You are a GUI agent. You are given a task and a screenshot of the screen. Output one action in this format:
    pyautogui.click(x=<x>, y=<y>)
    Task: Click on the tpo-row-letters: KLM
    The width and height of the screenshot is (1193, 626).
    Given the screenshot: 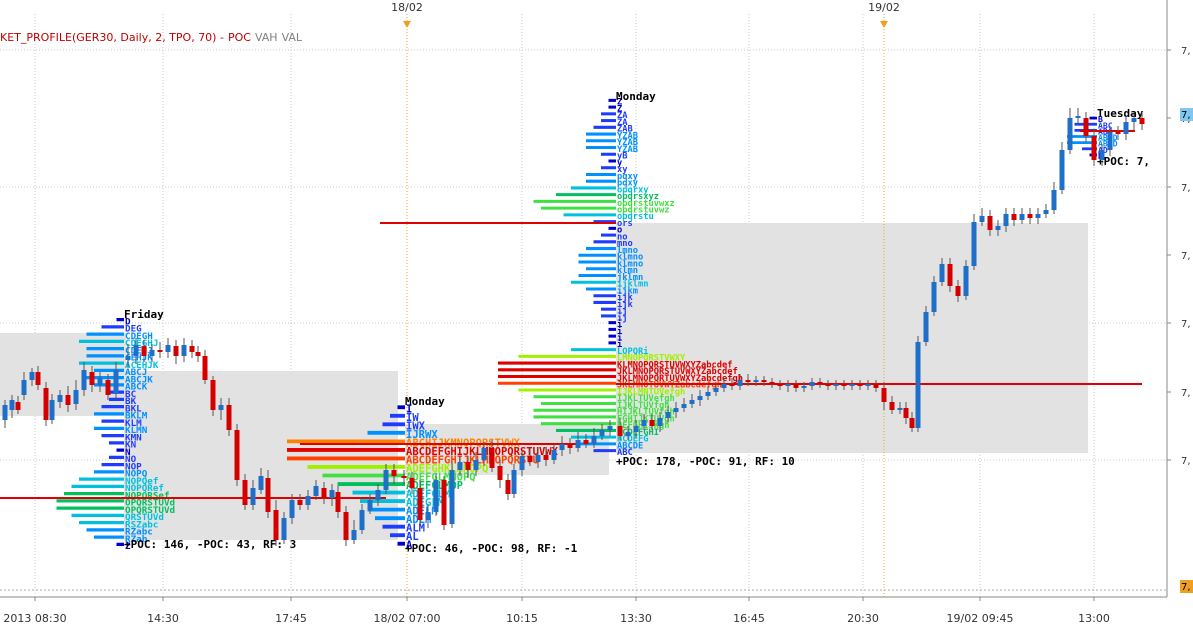 What is the action you would take?
    pyautogui.click(x=133, y=423)
    